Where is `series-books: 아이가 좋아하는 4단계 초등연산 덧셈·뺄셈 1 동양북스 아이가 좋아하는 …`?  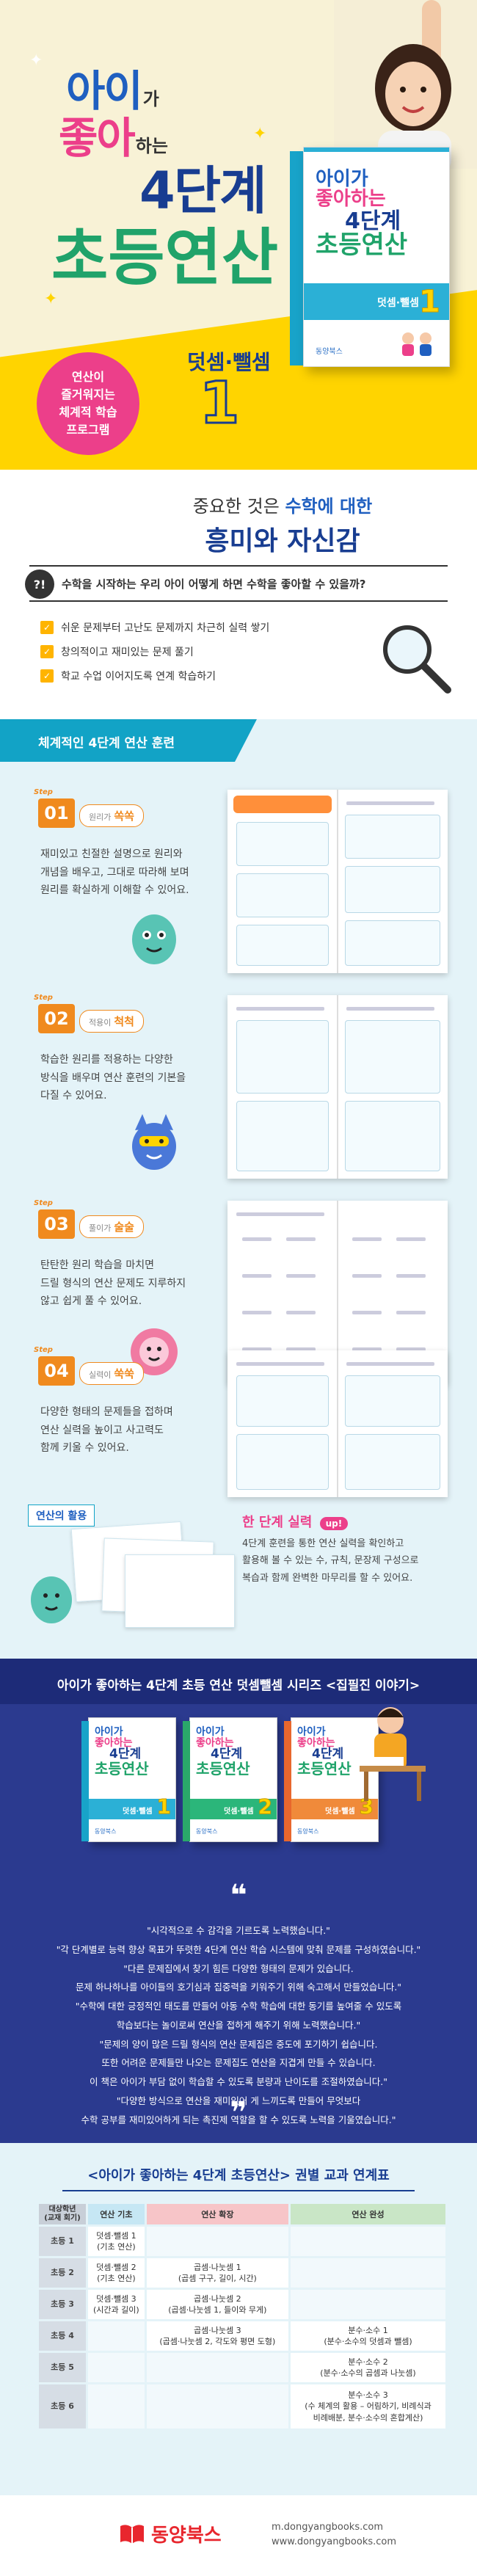 series-books: 아이가 좋아하는 4단계 초등연산 덧셈·뺄셈 1 동양북스 아이가 좋아하는 … is located at coordinates (238, 1794).